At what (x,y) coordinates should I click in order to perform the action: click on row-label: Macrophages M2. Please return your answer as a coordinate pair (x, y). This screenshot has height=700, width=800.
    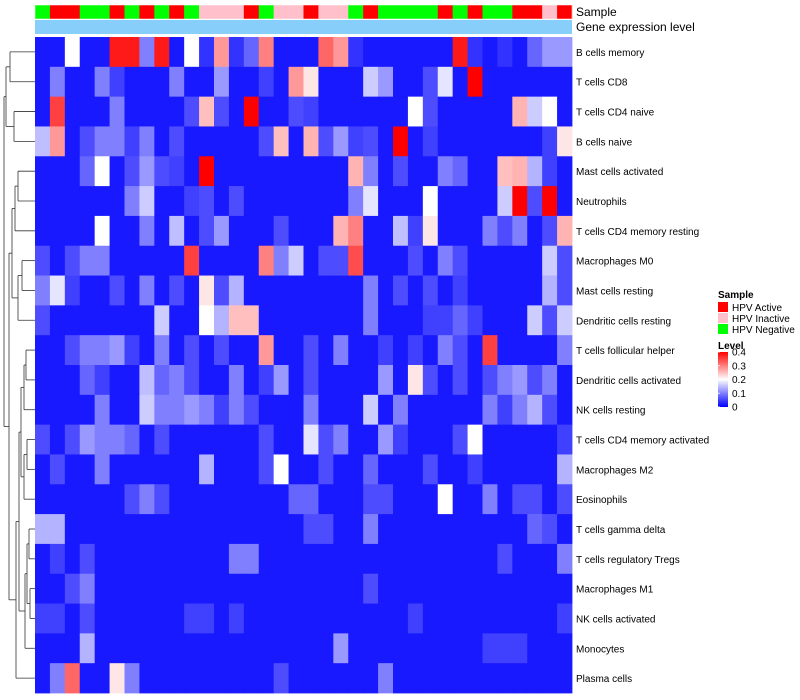
    Looking at the image, I should click on (615, 470).